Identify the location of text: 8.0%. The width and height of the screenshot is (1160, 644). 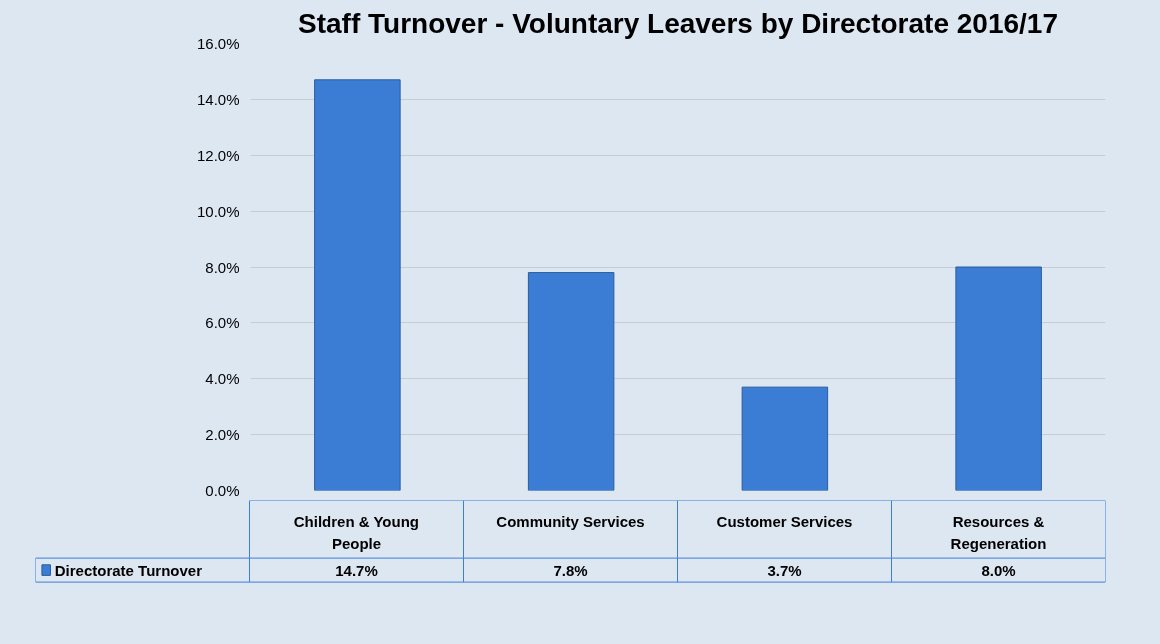
(998, 570).